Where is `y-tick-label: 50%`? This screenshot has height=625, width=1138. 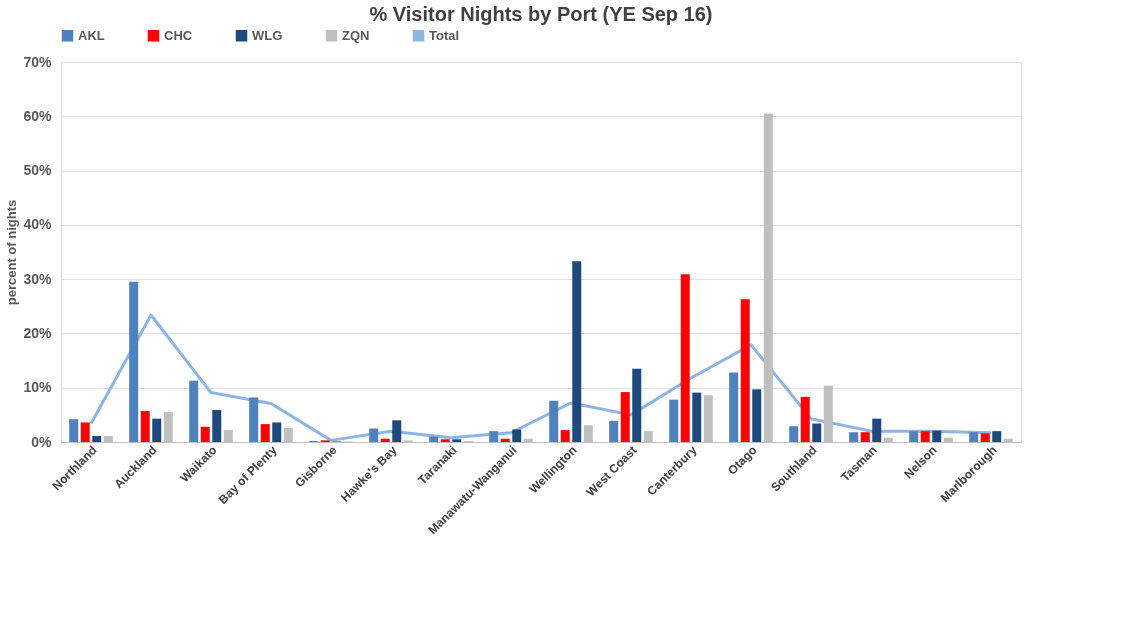 y-tick-label: 50% is located at coordinates (38, 170).